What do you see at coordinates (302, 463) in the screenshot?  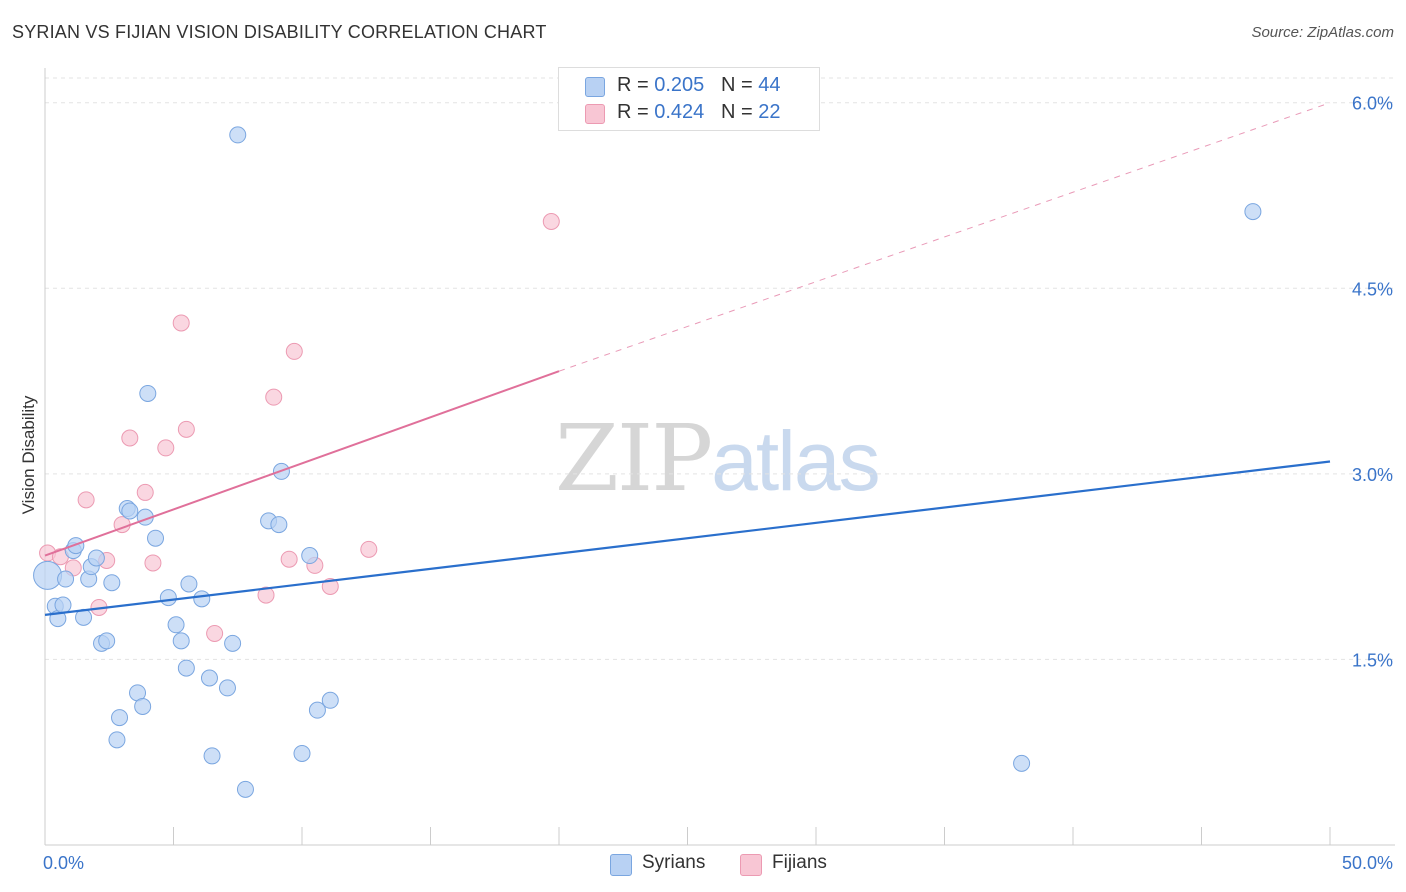 I see `fijians-trend-line` at bounding box center [302, 463].